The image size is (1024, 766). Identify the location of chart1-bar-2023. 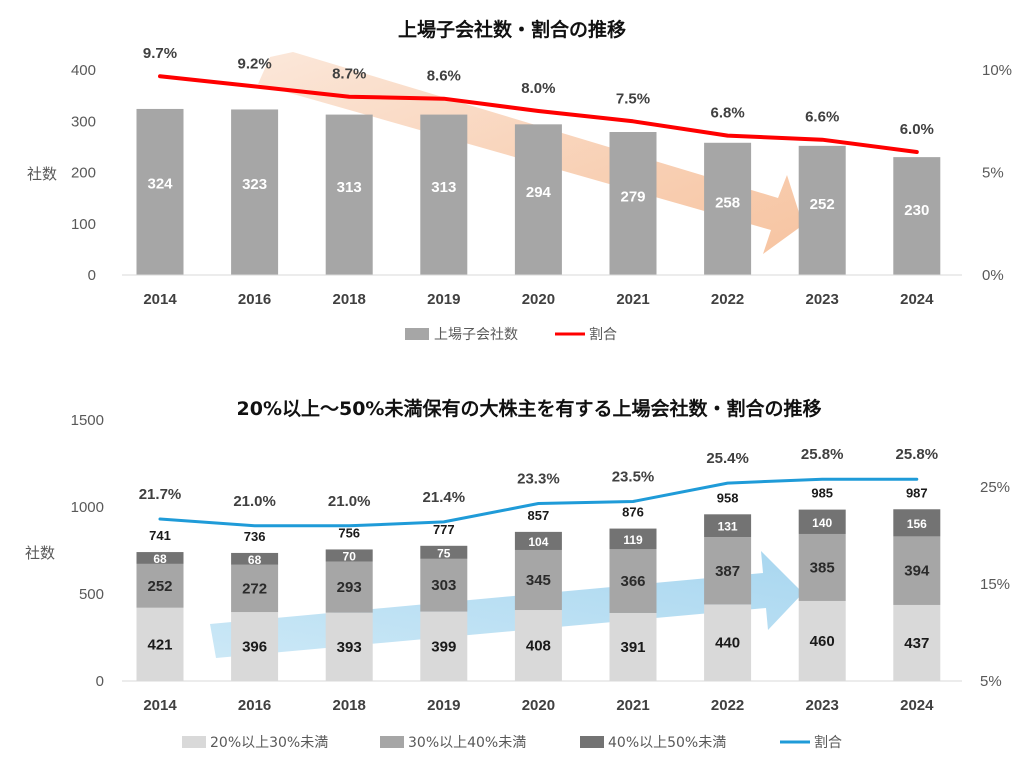
(822, 210).